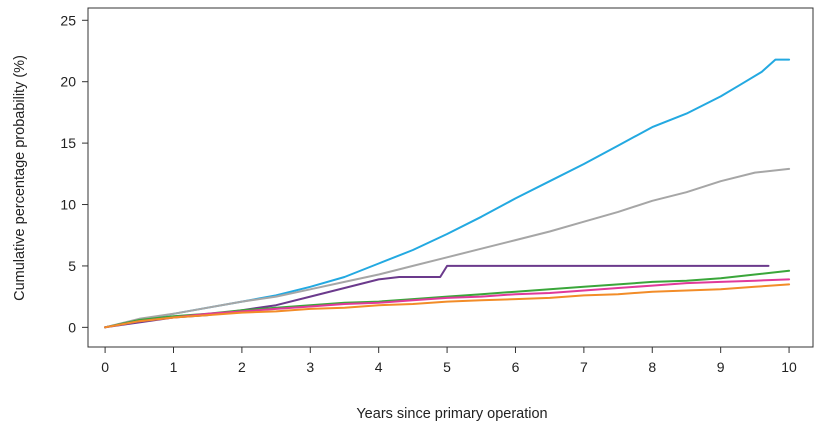  Describe the element at coordinates (451, 414) in the screenshot. I see `x-axis-title: Years since primary operation` at that location.